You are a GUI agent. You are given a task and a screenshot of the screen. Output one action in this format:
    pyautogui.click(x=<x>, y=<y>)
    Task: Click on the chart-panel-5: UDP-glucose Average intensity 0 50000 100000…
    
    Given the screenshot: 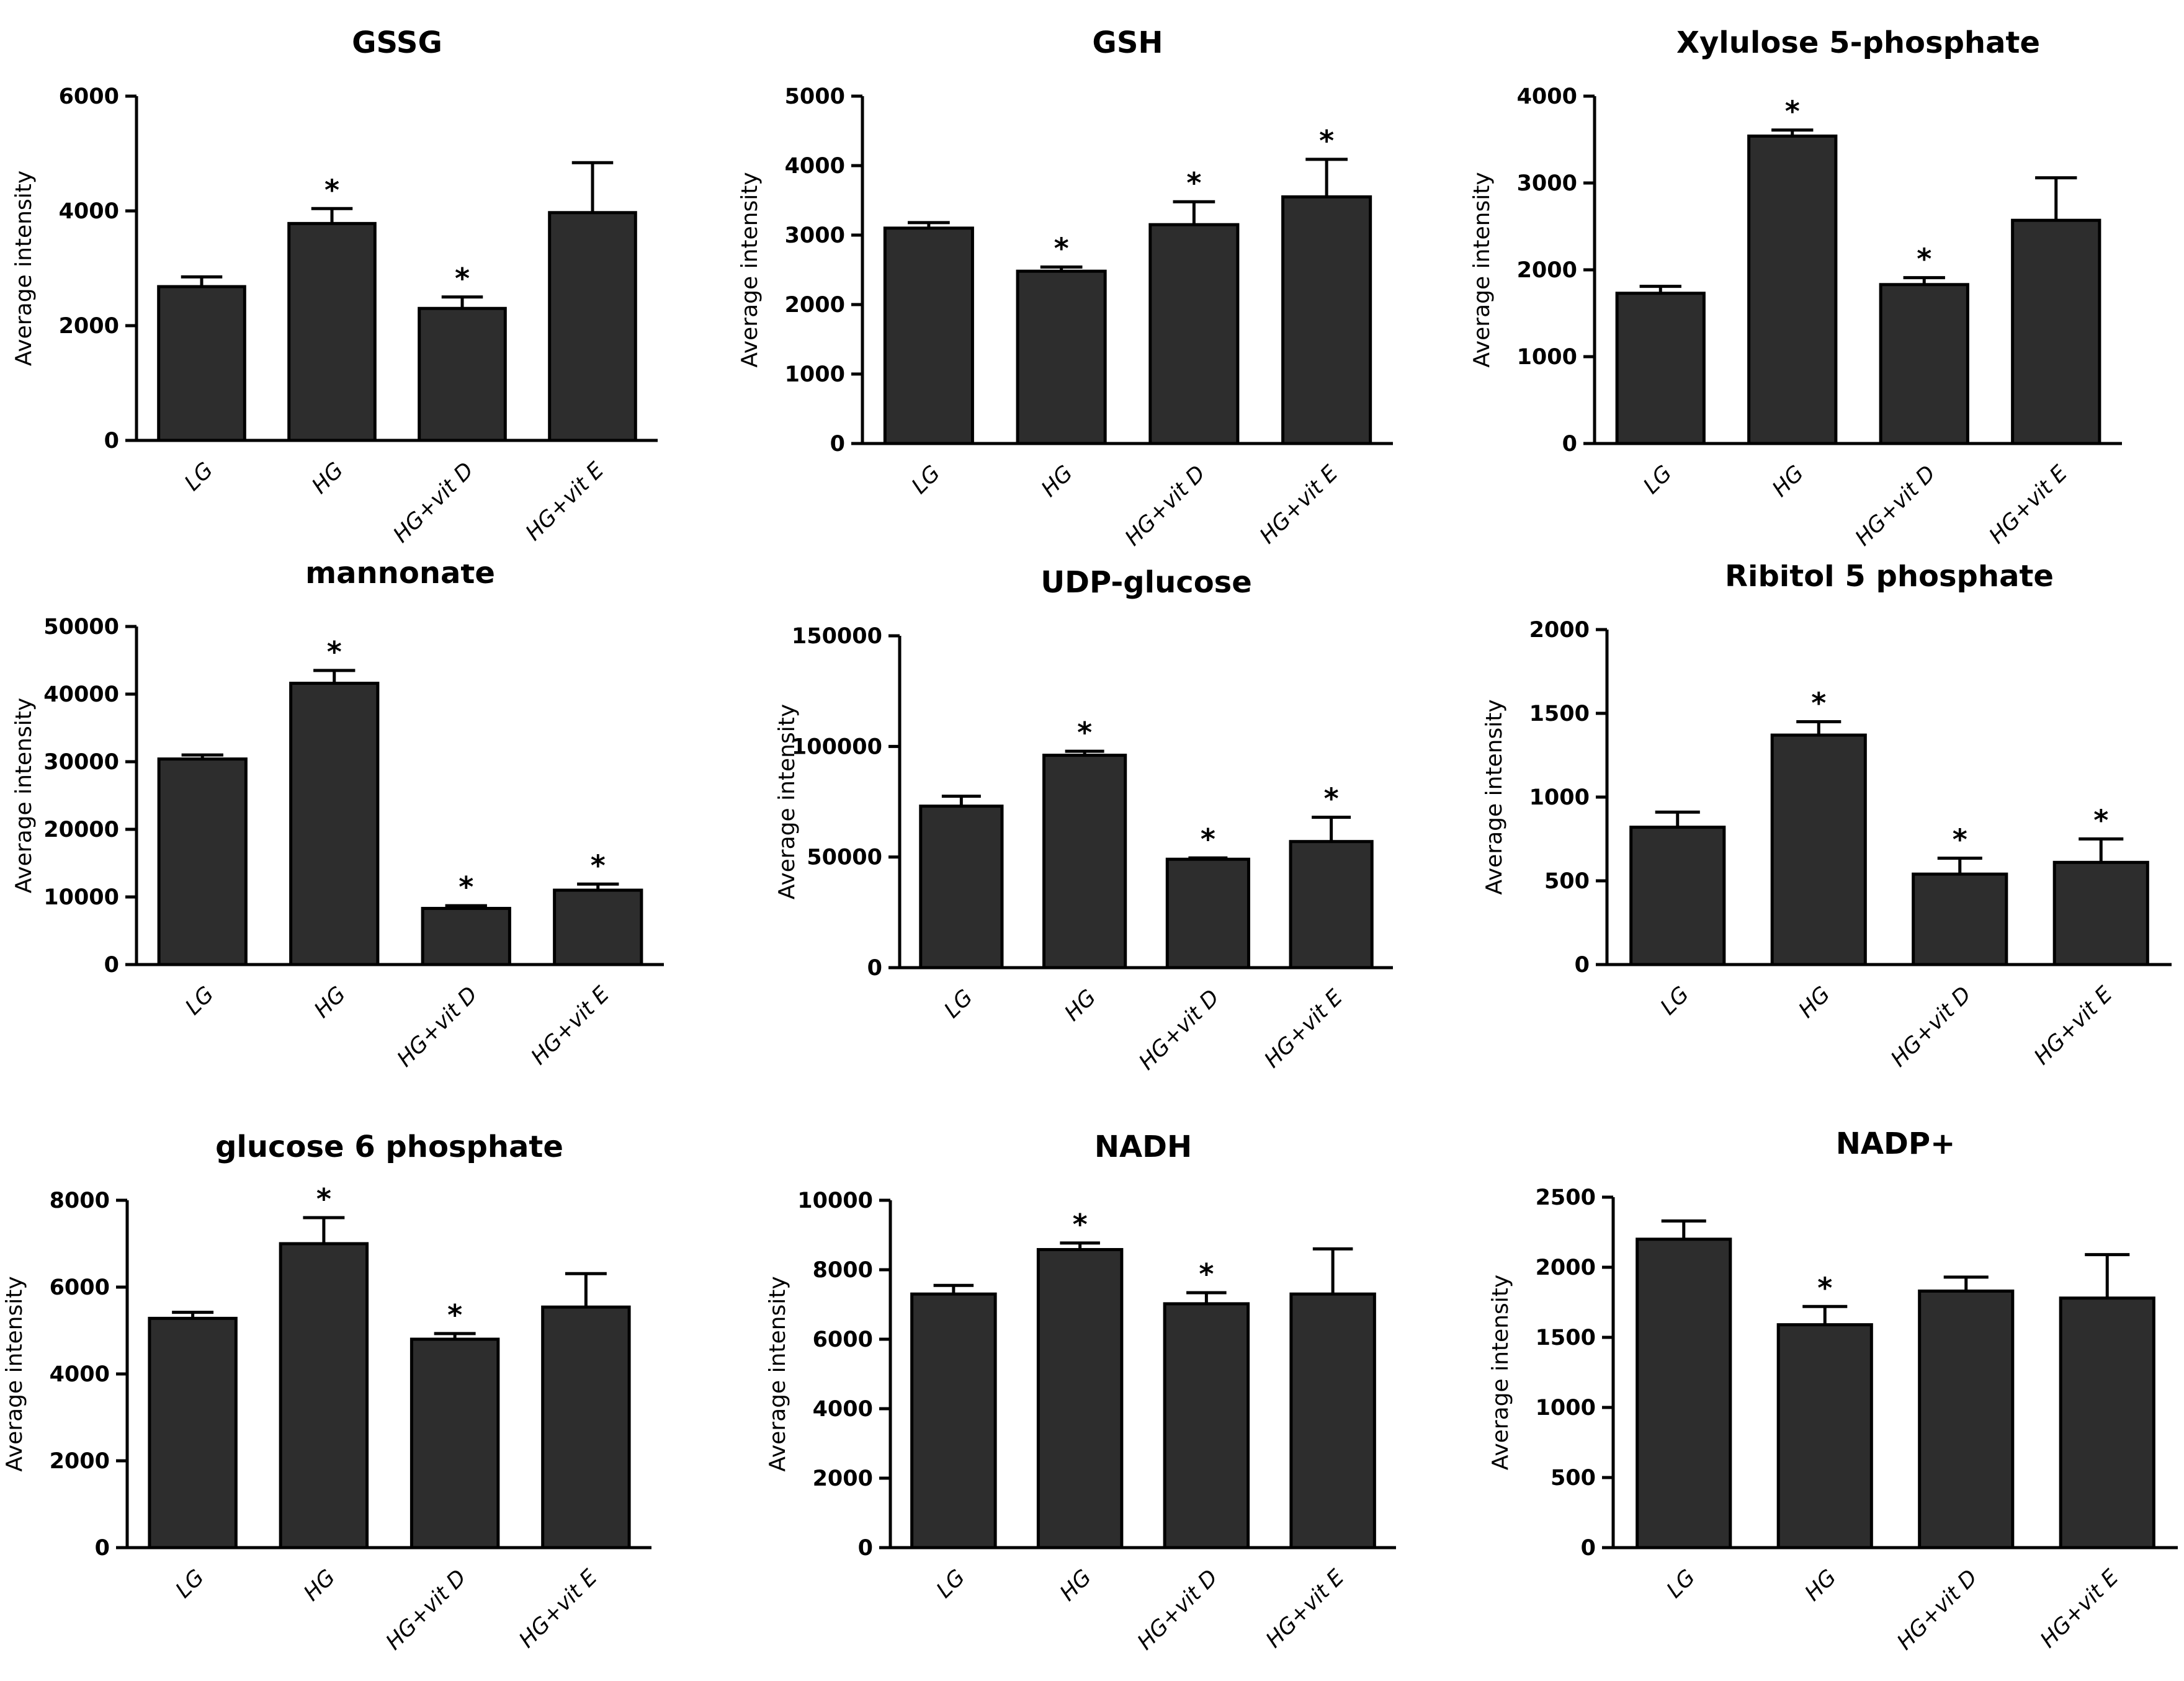 What is the action you would take?
    pyautogui.click(x=1083, y=820)
    